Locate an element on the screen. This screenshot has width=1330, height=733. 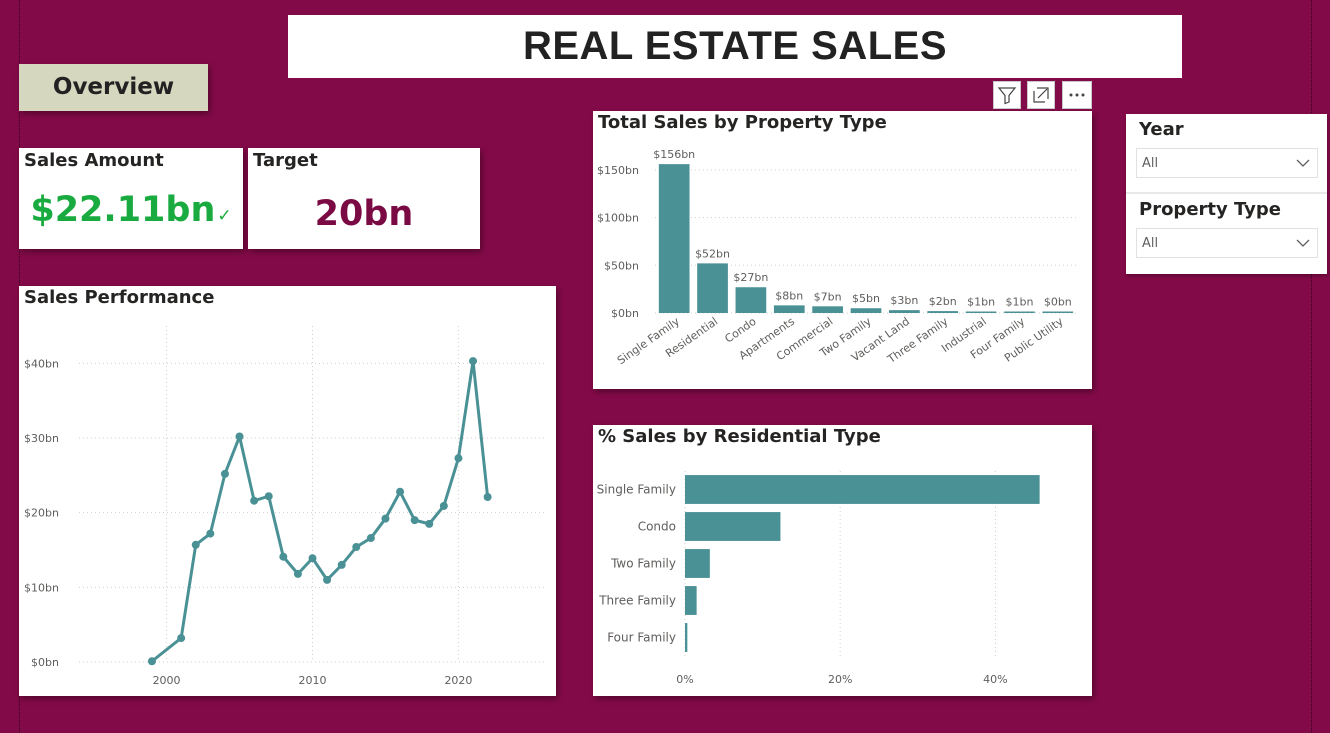
data-label: $3bn is located at coordinates (904, 300).